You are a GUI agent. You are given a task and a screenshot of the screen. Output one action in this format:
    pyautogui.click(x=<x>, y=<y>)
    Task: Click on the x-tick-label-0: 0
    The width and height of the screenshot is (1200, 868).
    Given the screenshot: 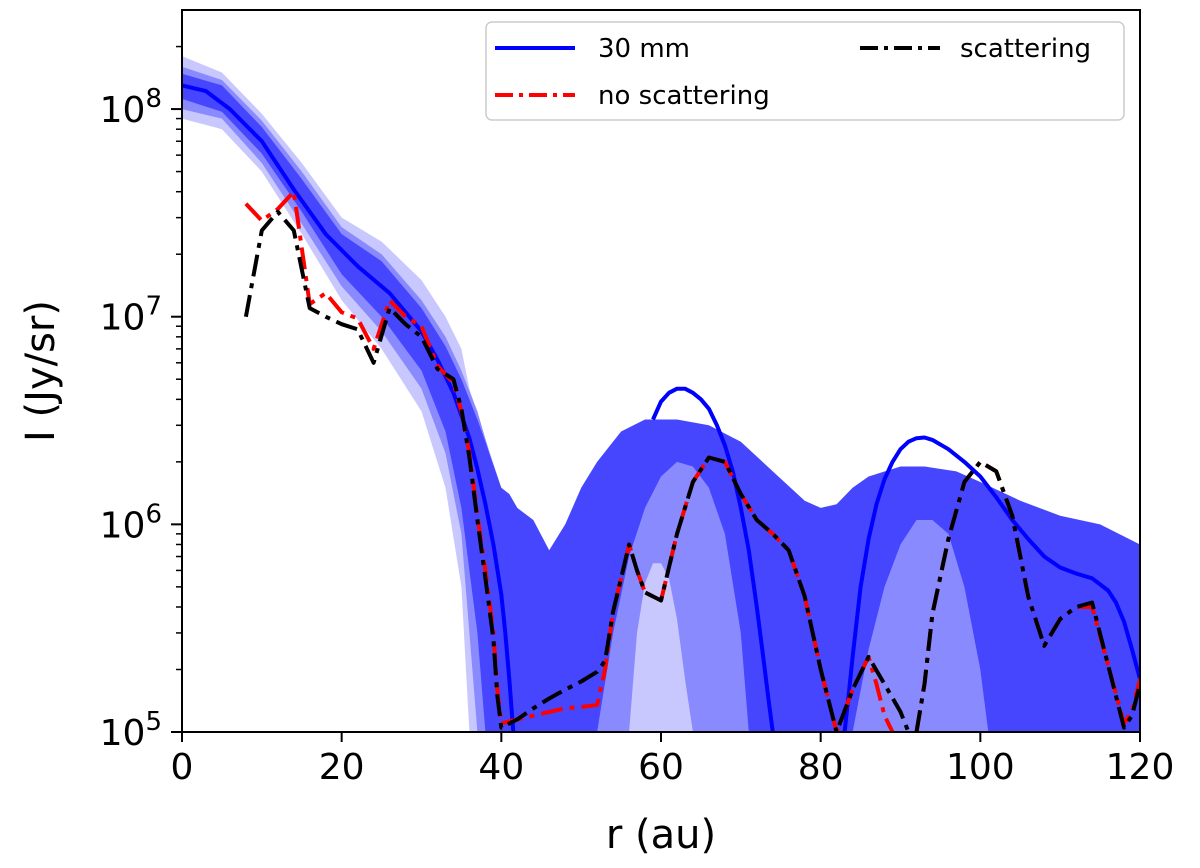 What is the action you would take?
    pyautogui.click(x=182, y=767)
    